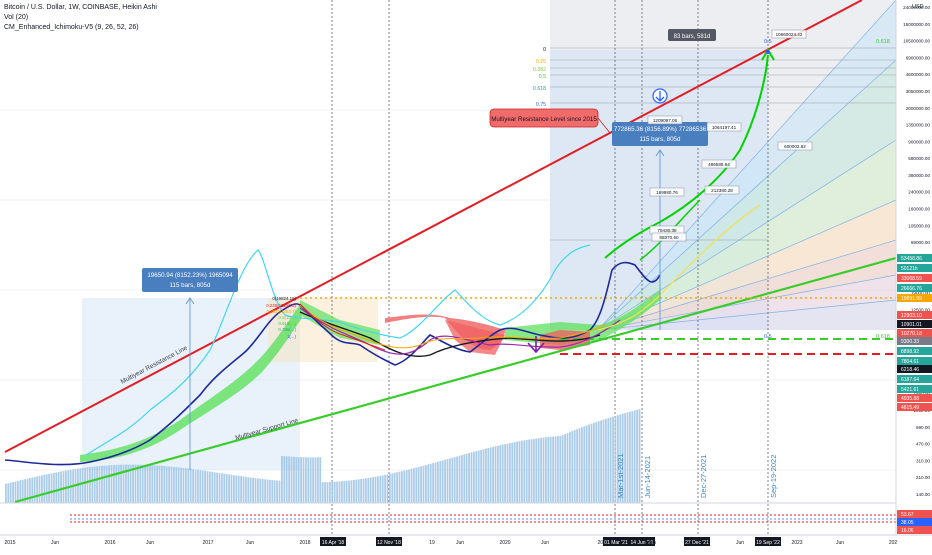 This screenshot has height=555, width=932. I want to click on fan-label-lower-05: 0.5, so click(768, 337).